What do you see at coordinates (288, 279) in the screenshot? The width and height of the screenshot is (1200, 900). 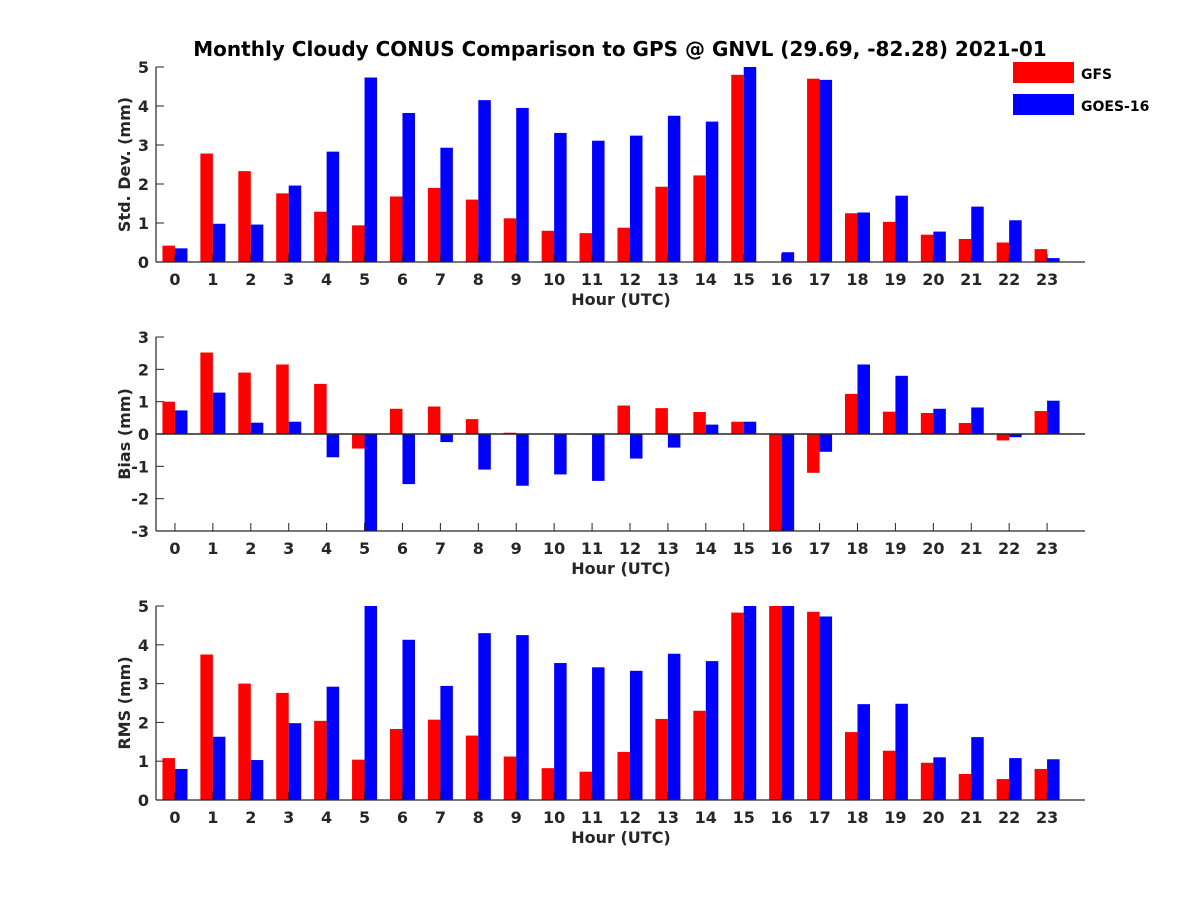 I see `x-tick-label-stddev-3: 3` at bounding box center [288, 279].